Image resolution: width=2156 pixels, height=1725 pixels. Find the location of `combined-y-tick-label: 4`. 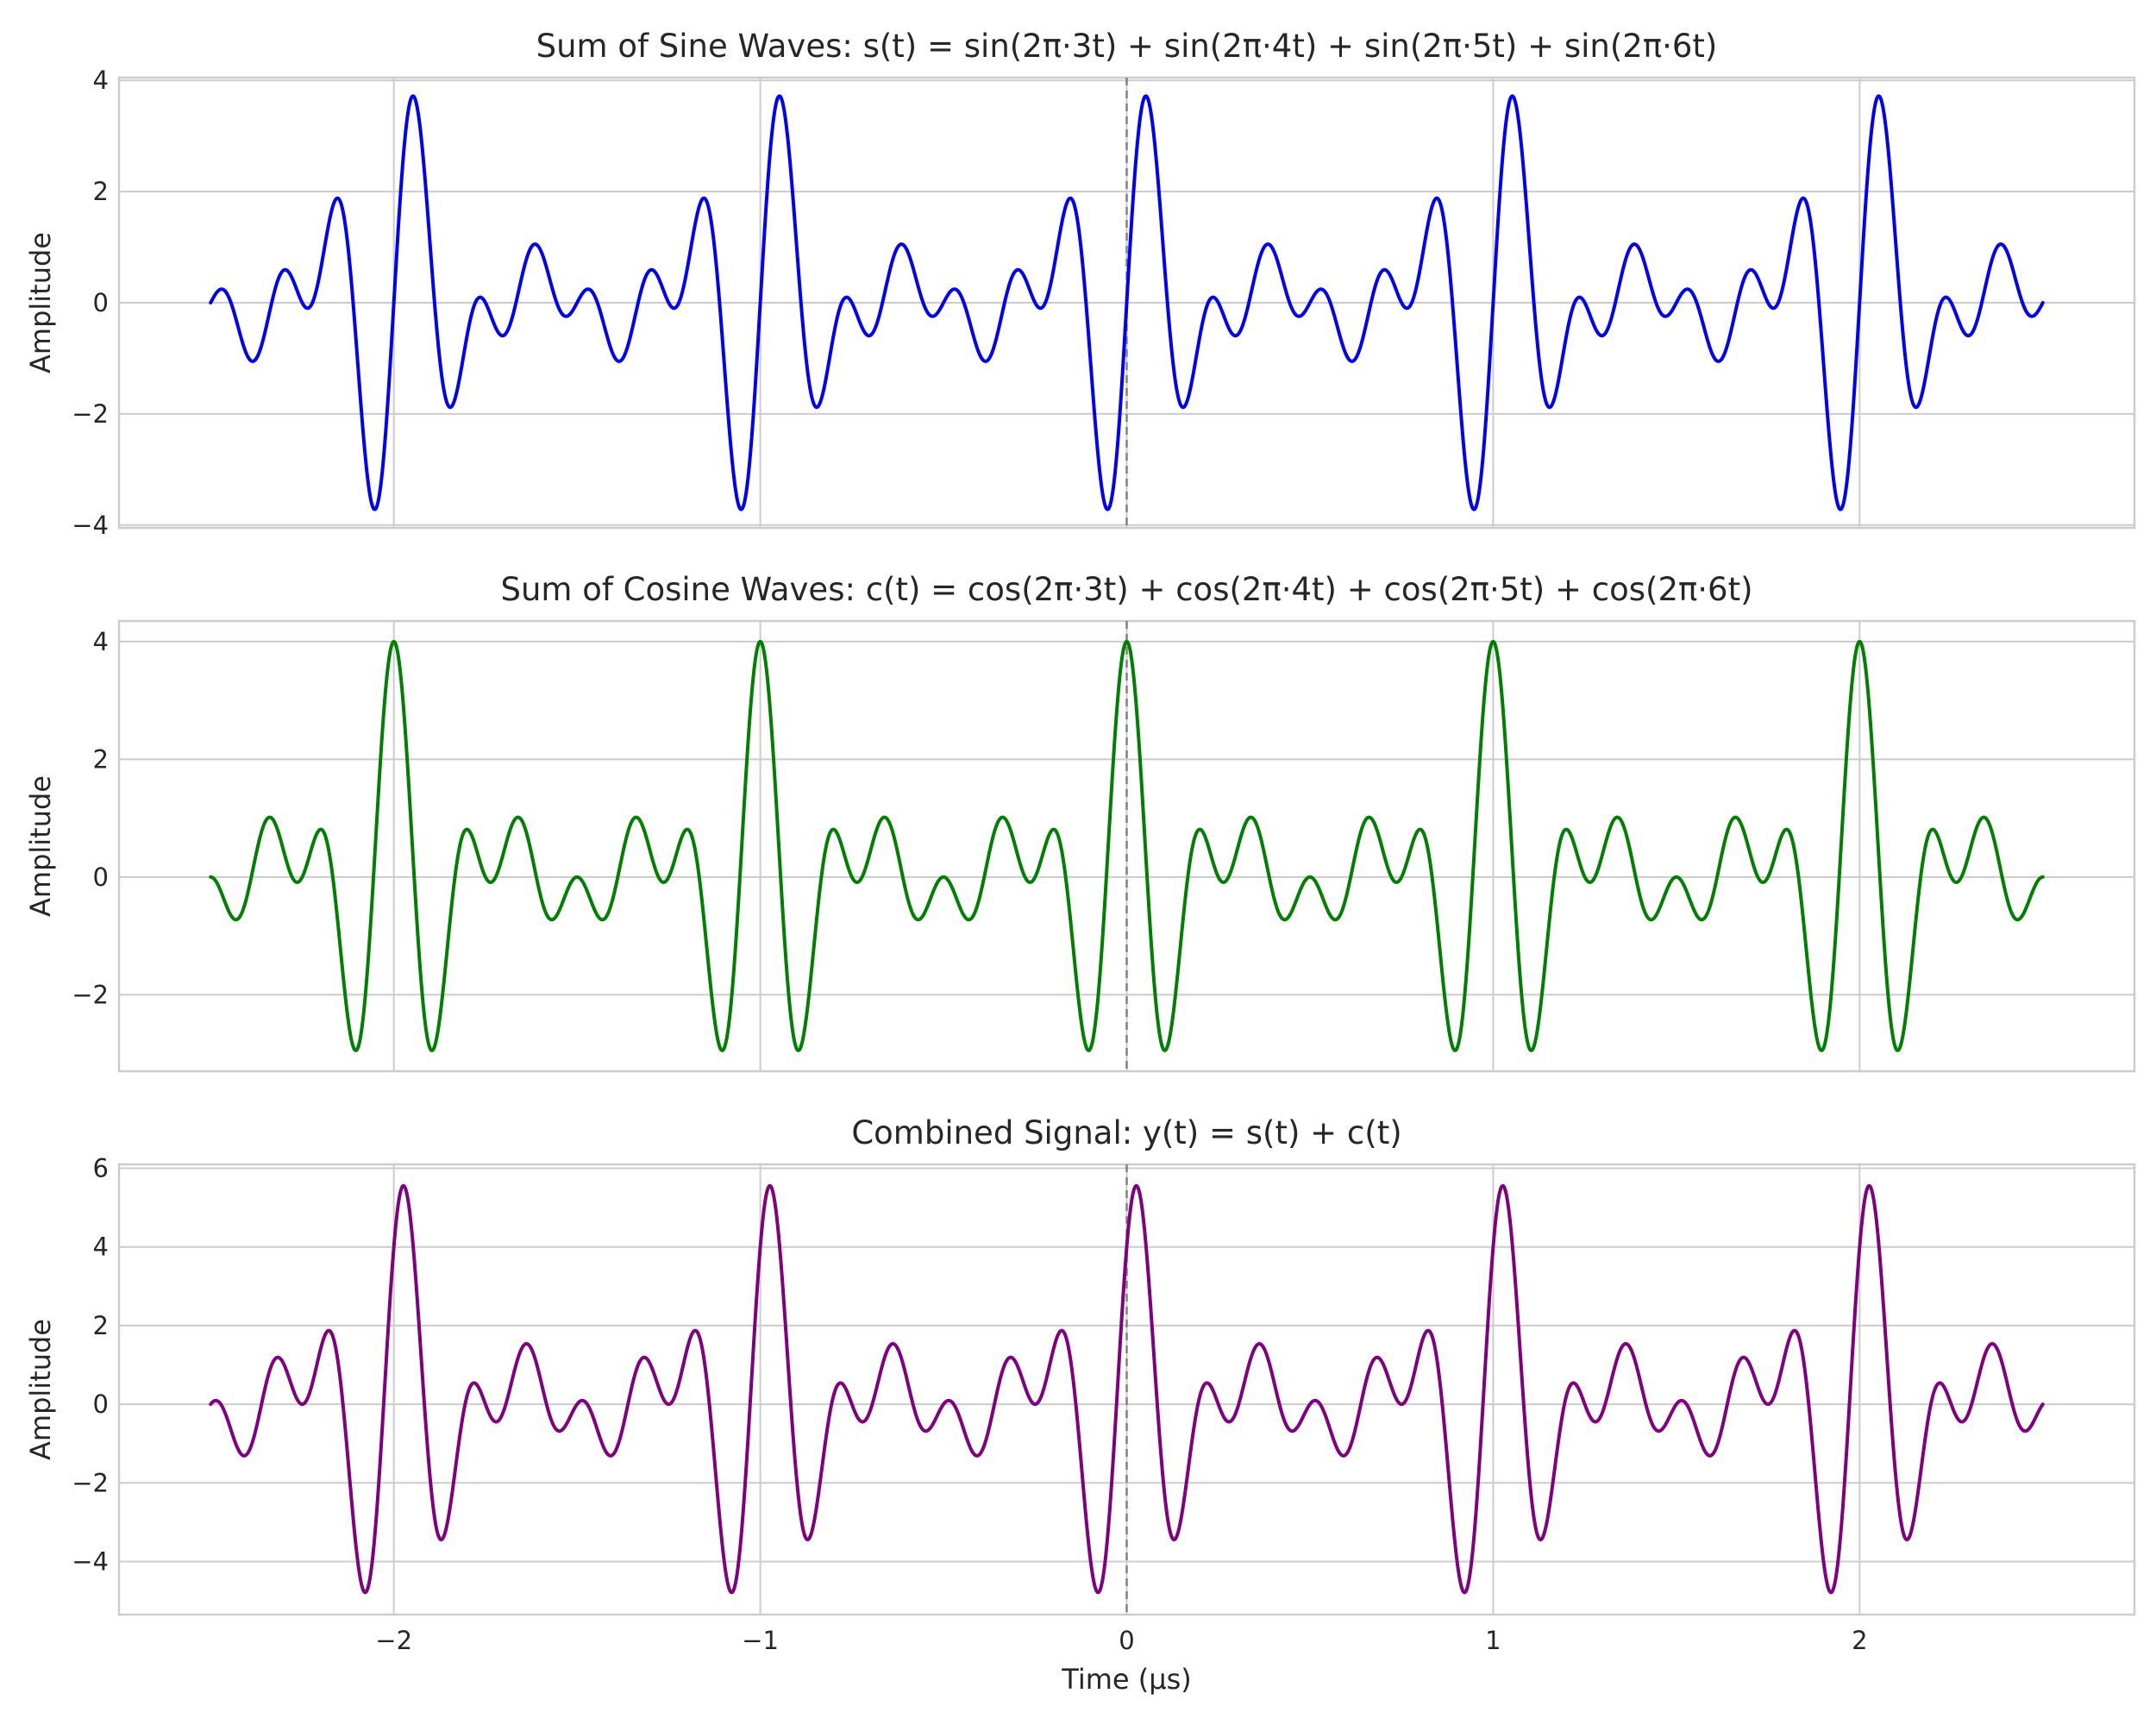

combined-y-tick-label: 4 is located at coordinates (101, 1248).